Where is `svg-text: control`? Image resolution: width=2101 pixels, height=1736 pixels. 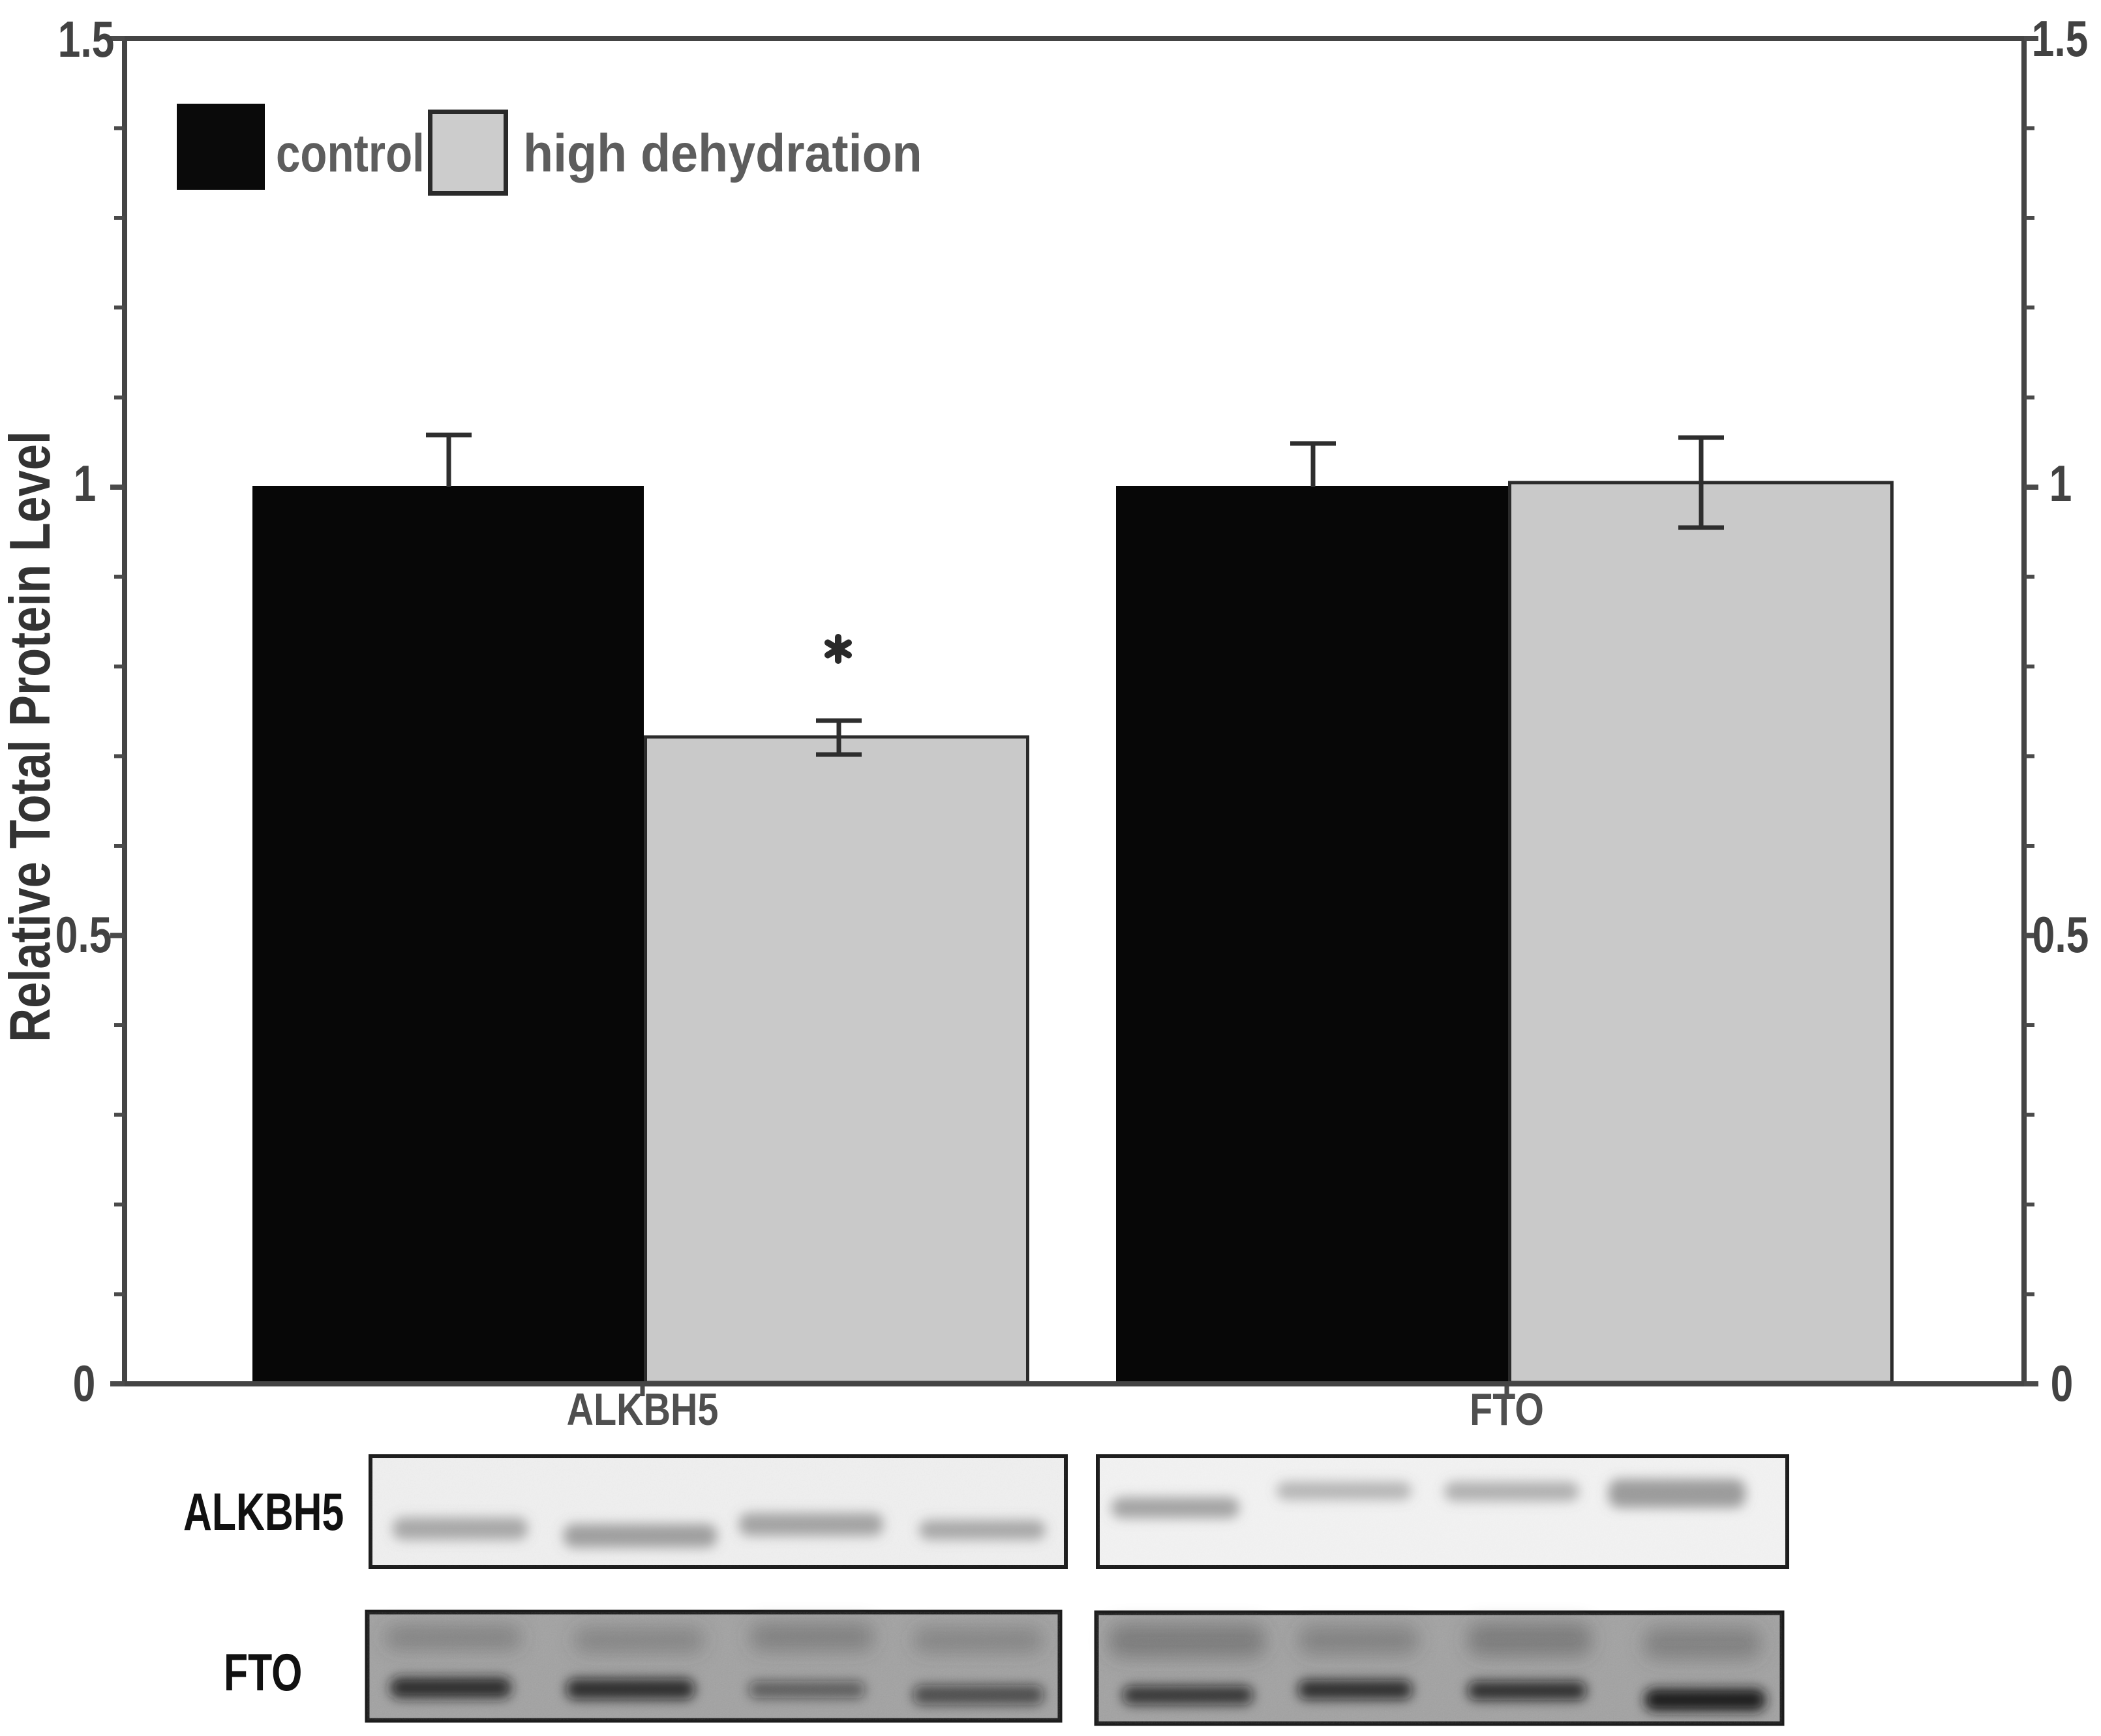
svg-text: control is located at coordinates (350, 153).